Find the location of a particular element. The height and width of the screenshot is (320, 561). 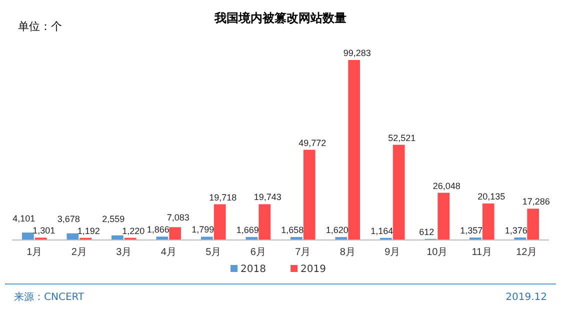

data-label: 1,620 is located at coordinates (337, 230).